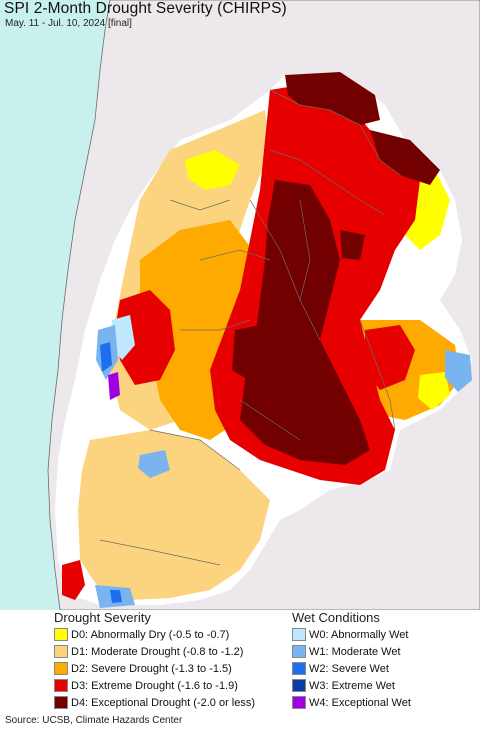  I want to click on legend-swatch-d0, so click(61, 634).